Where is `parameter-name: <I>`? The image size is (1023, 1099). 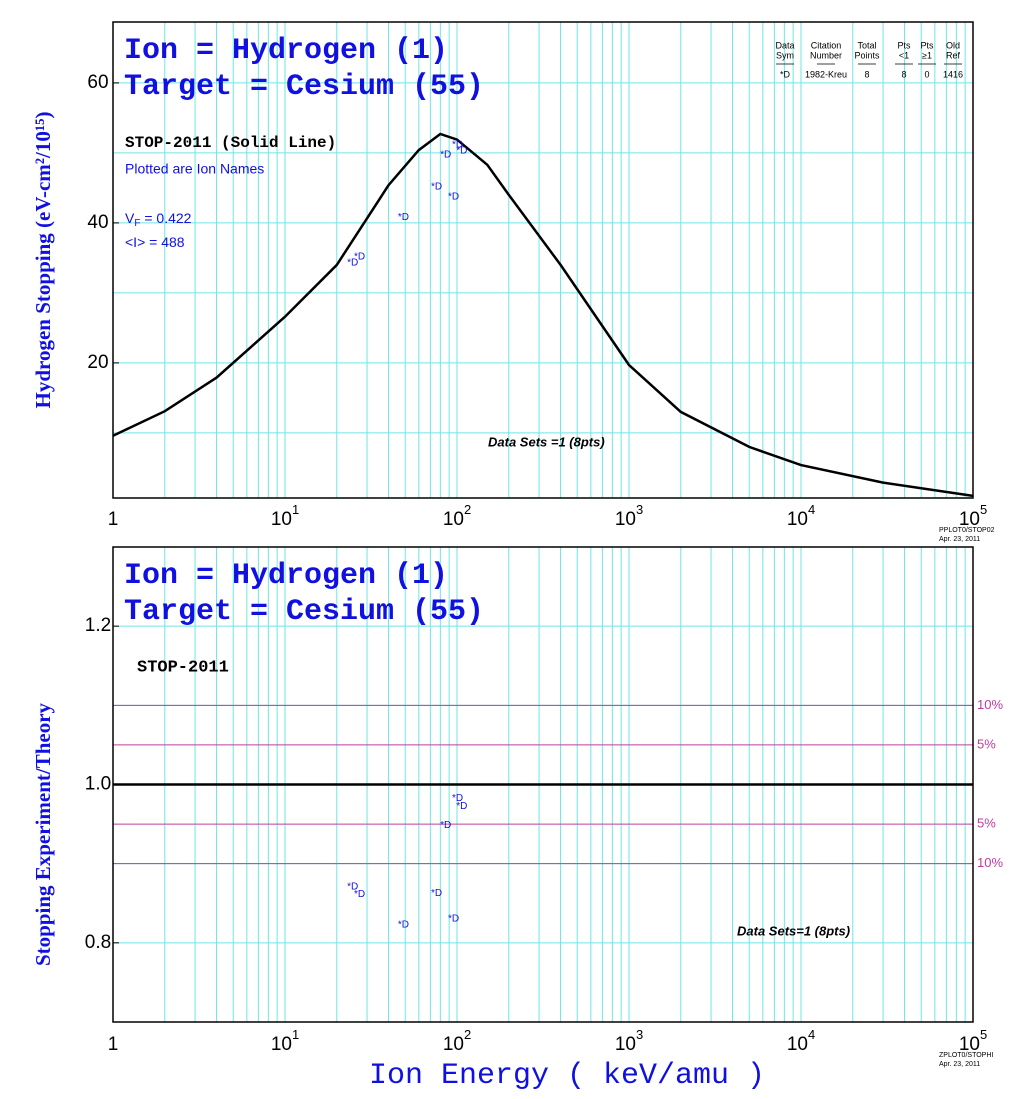
parameter-name: <I> is located at coordinates (135, 242).